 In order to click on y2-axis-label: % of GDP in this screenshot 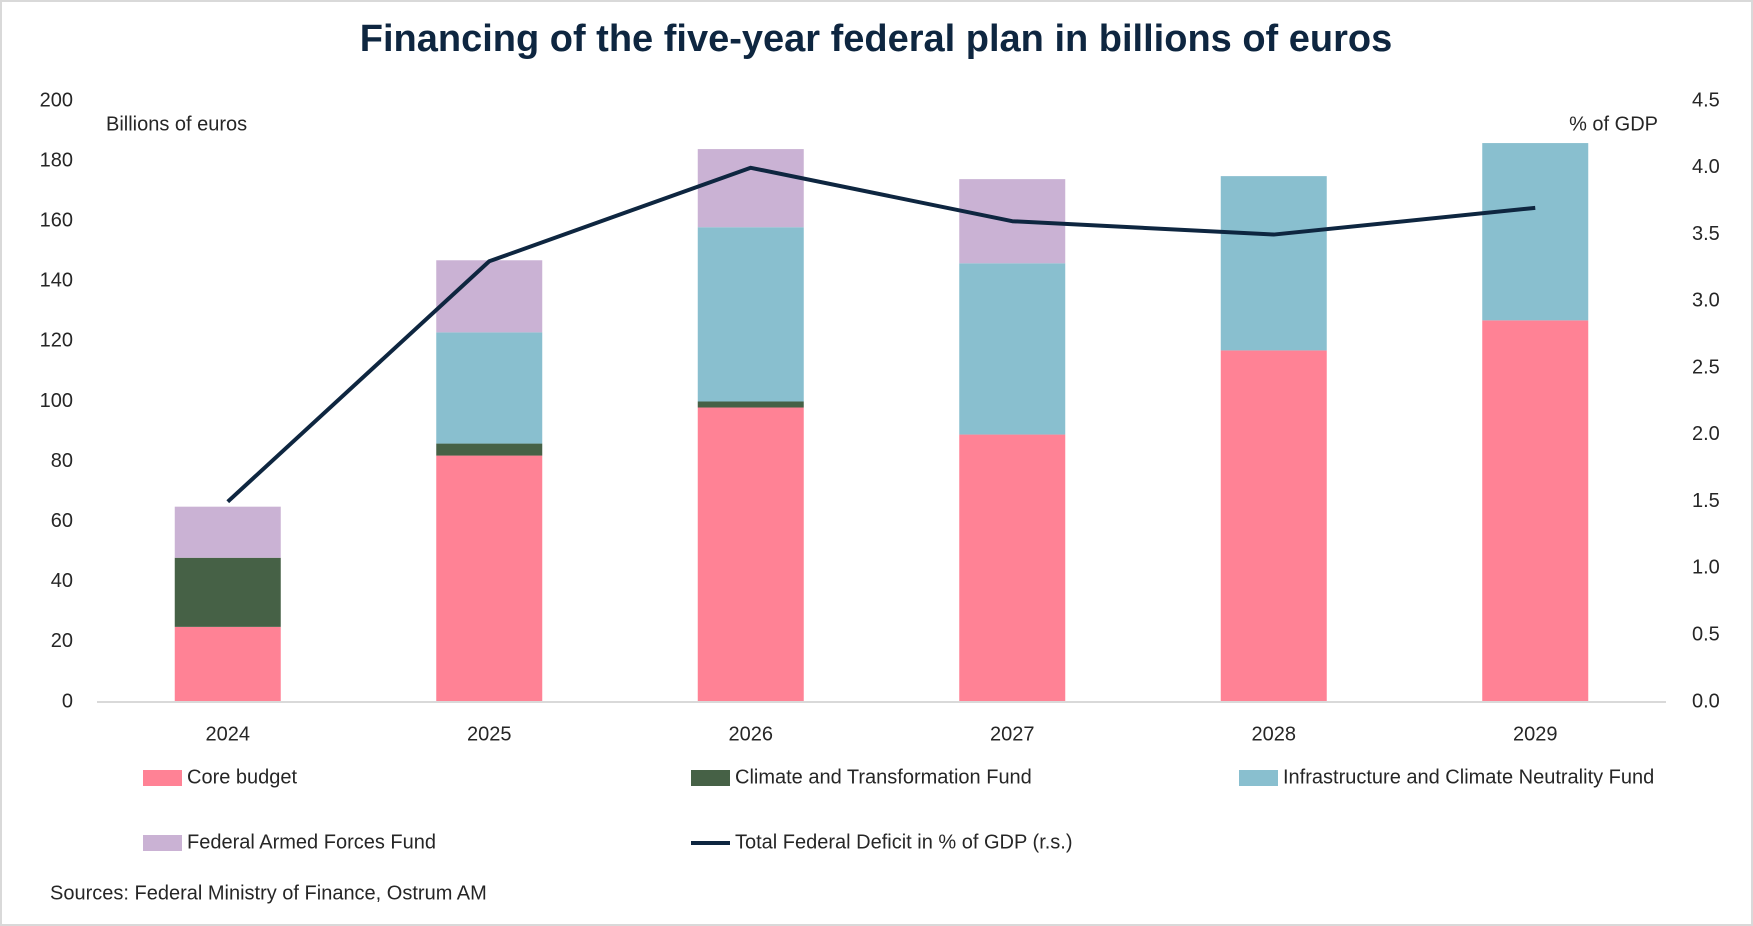, I will do `click(1613, 124)`.